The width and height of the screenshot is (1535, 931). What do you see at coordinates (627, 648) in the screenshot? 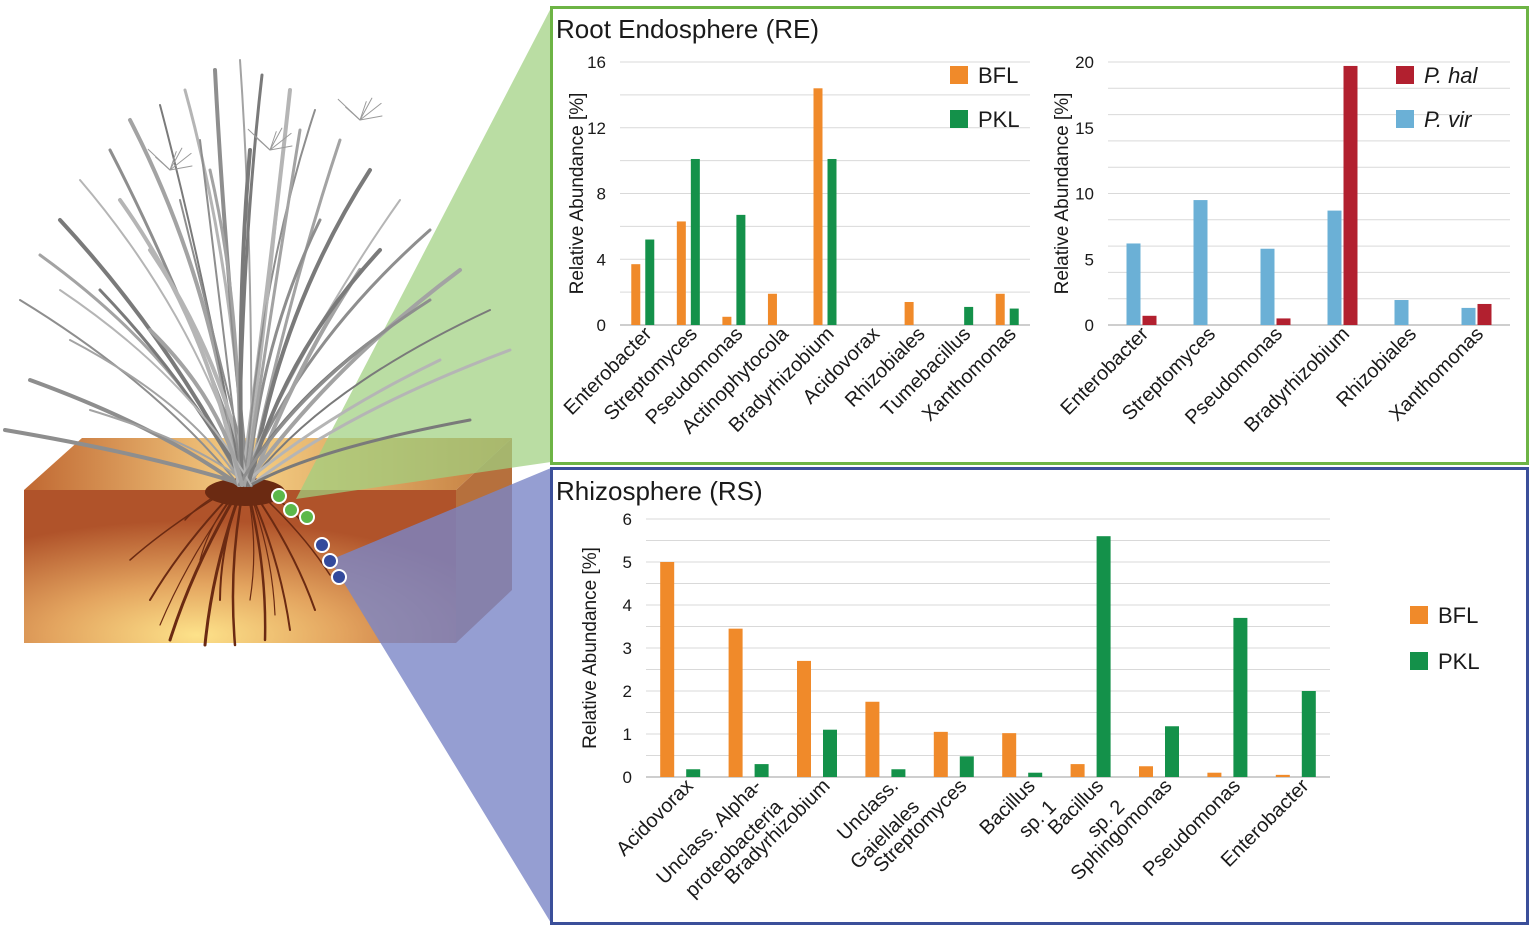
I see `y-tick-label: 3` at bounding box center [627, 648].